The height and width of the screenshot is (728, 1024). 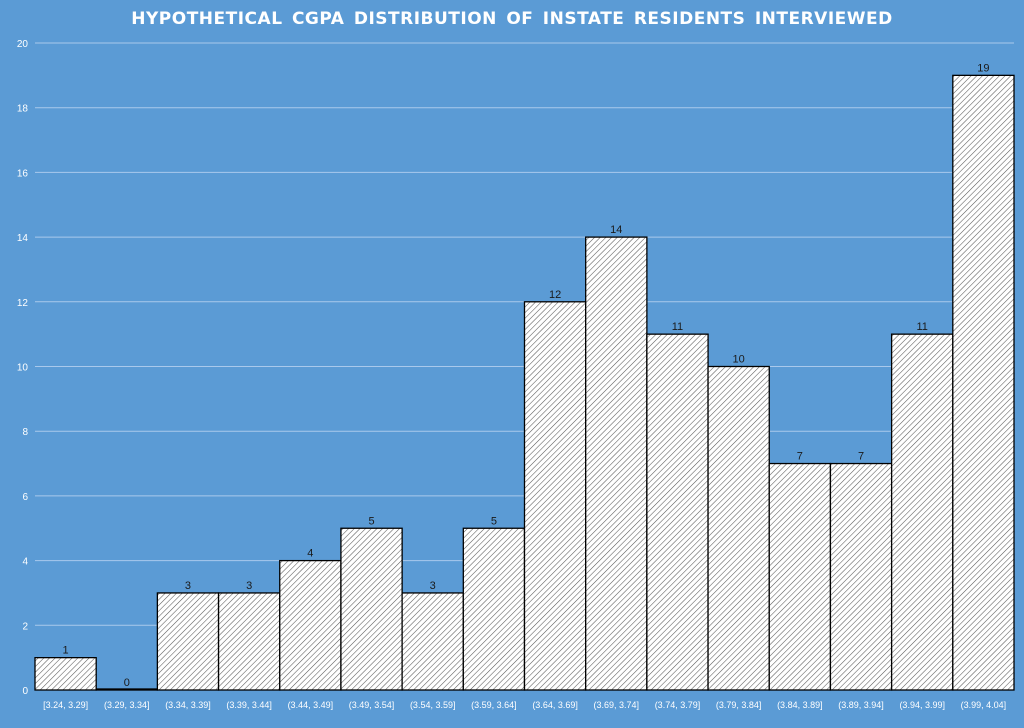 What do you see at coordinates (23, 238) in the screenshot?
I see `y-tick-label: 14` at bounding box center [23, 238].